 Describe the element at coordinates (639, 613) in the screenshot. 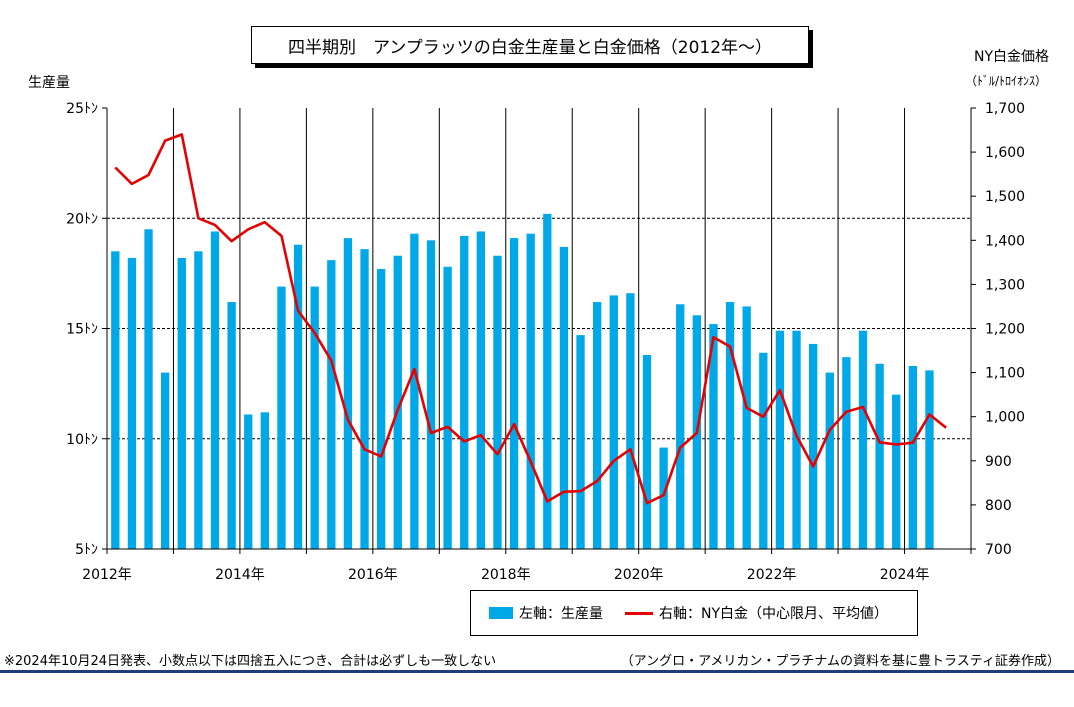

I see `legend-line-swatch` at that location.